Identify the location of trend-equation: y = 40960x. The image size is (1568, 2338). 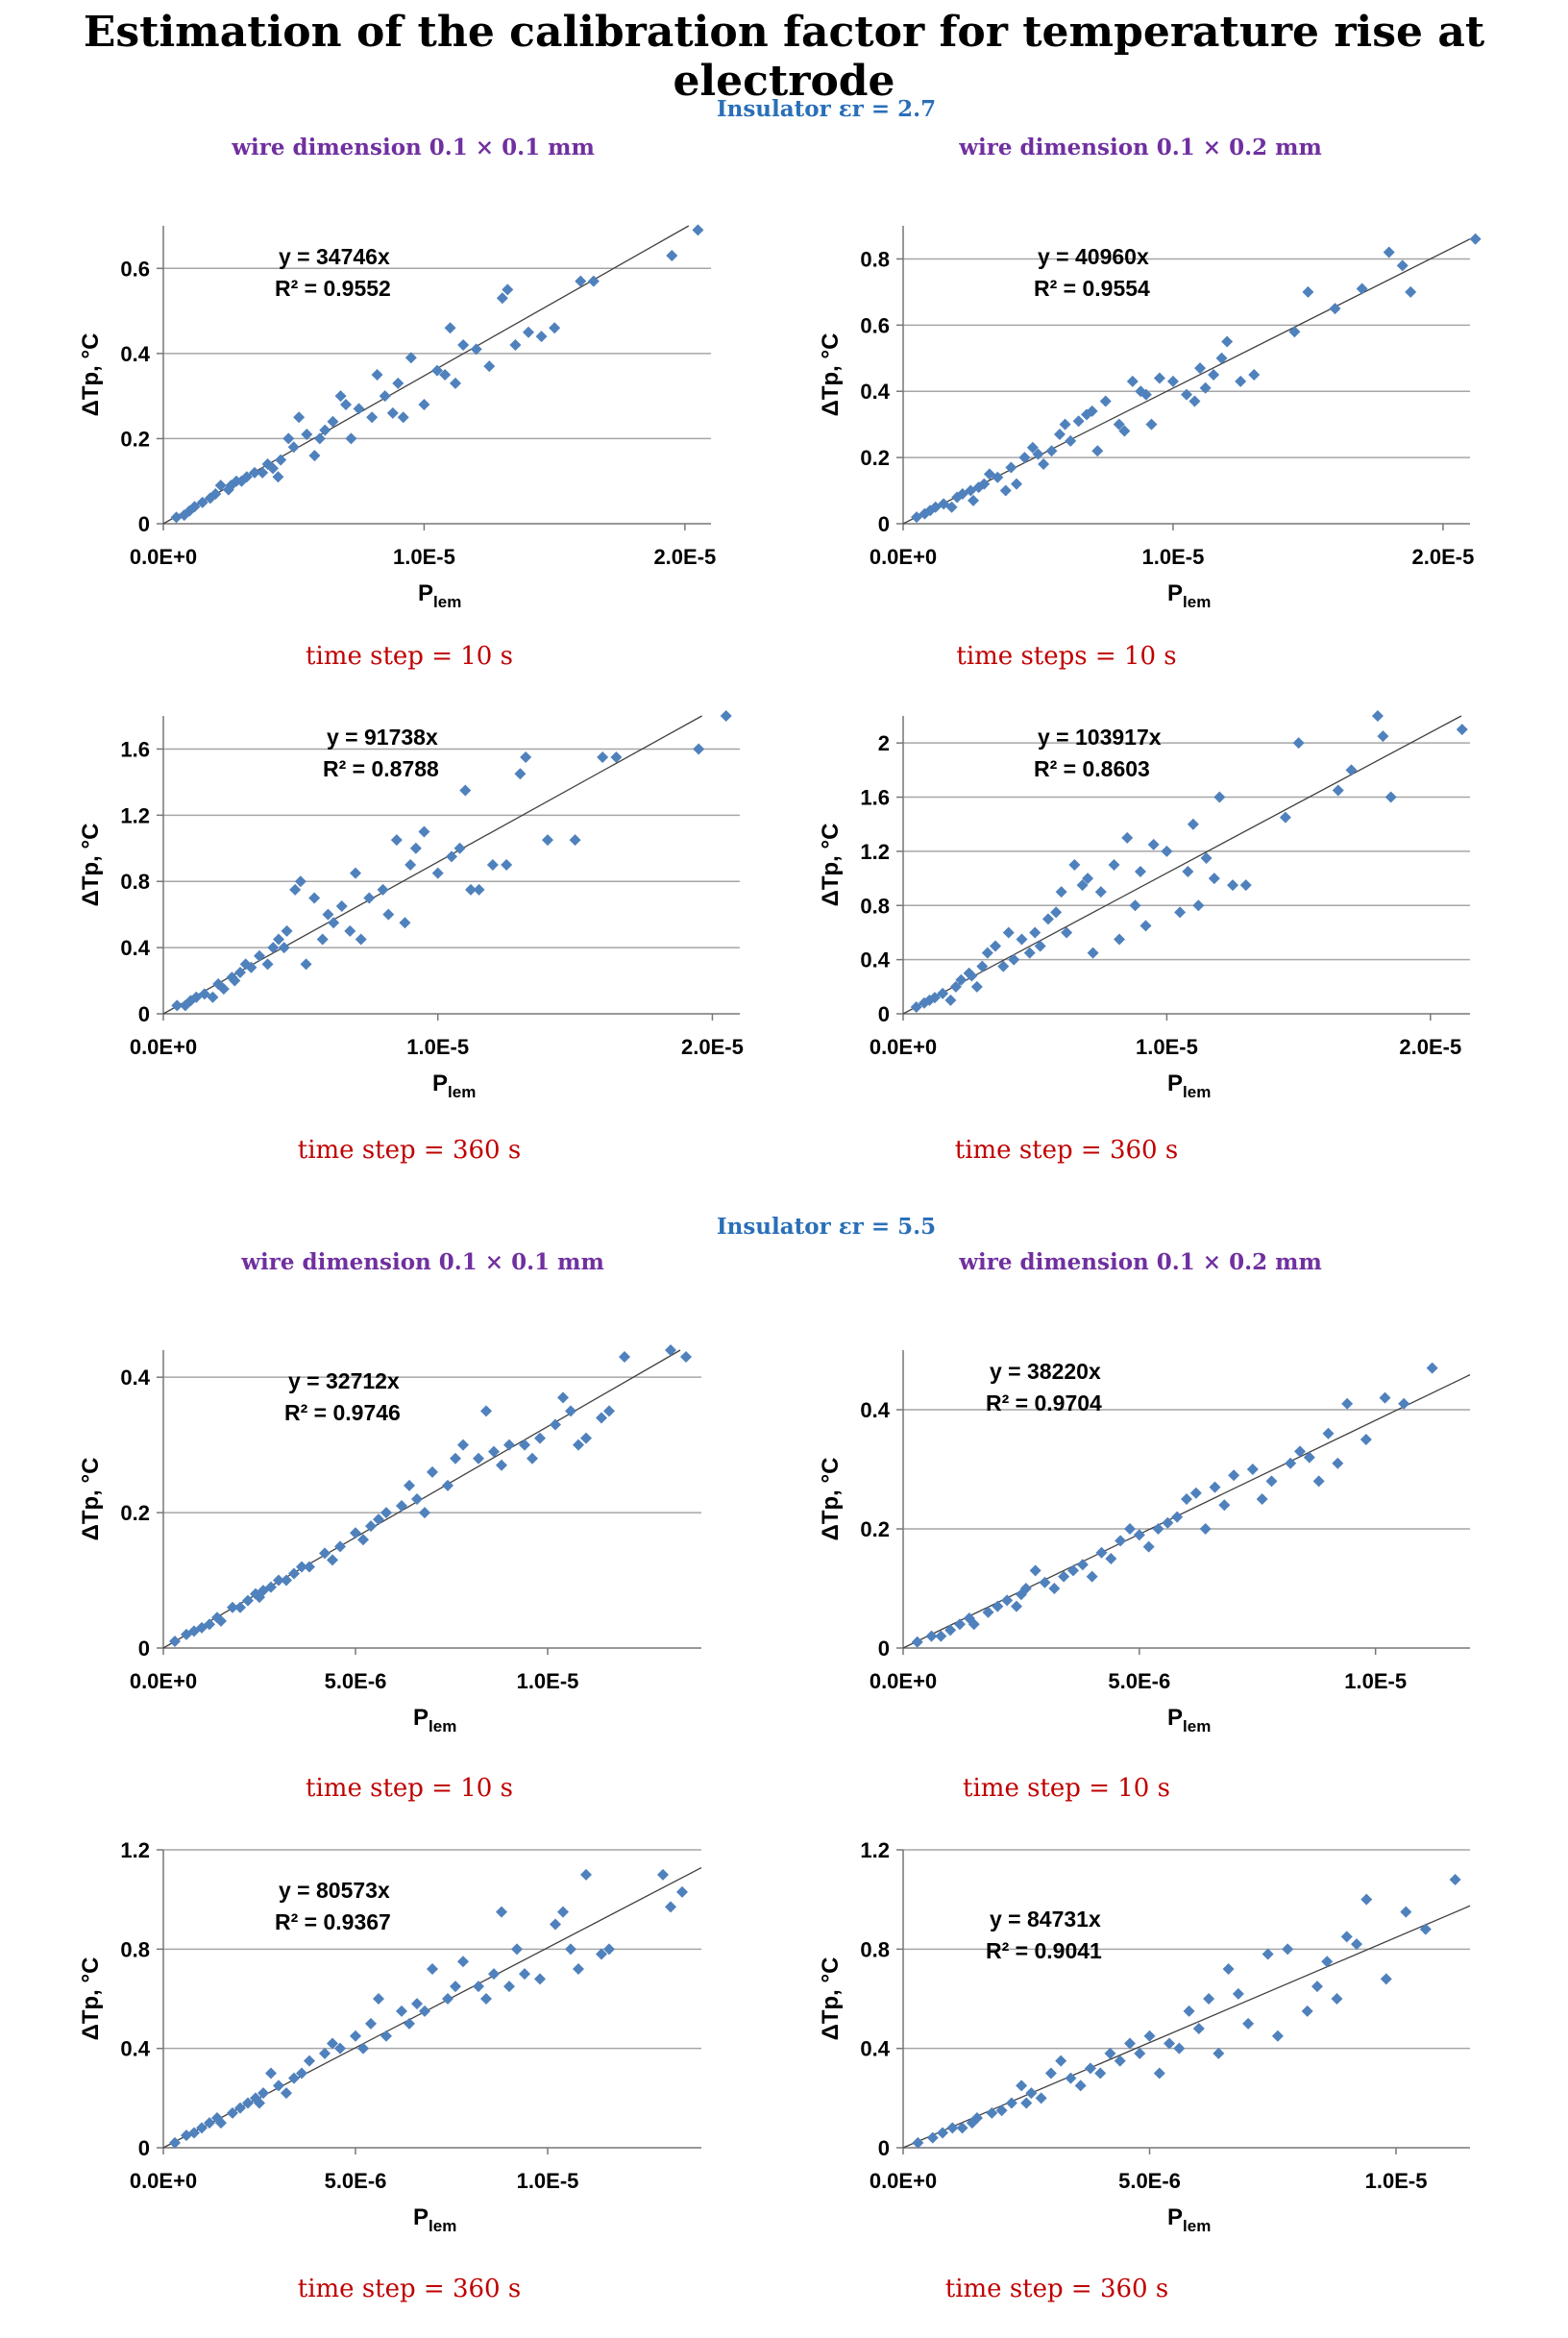
(1093, 256).